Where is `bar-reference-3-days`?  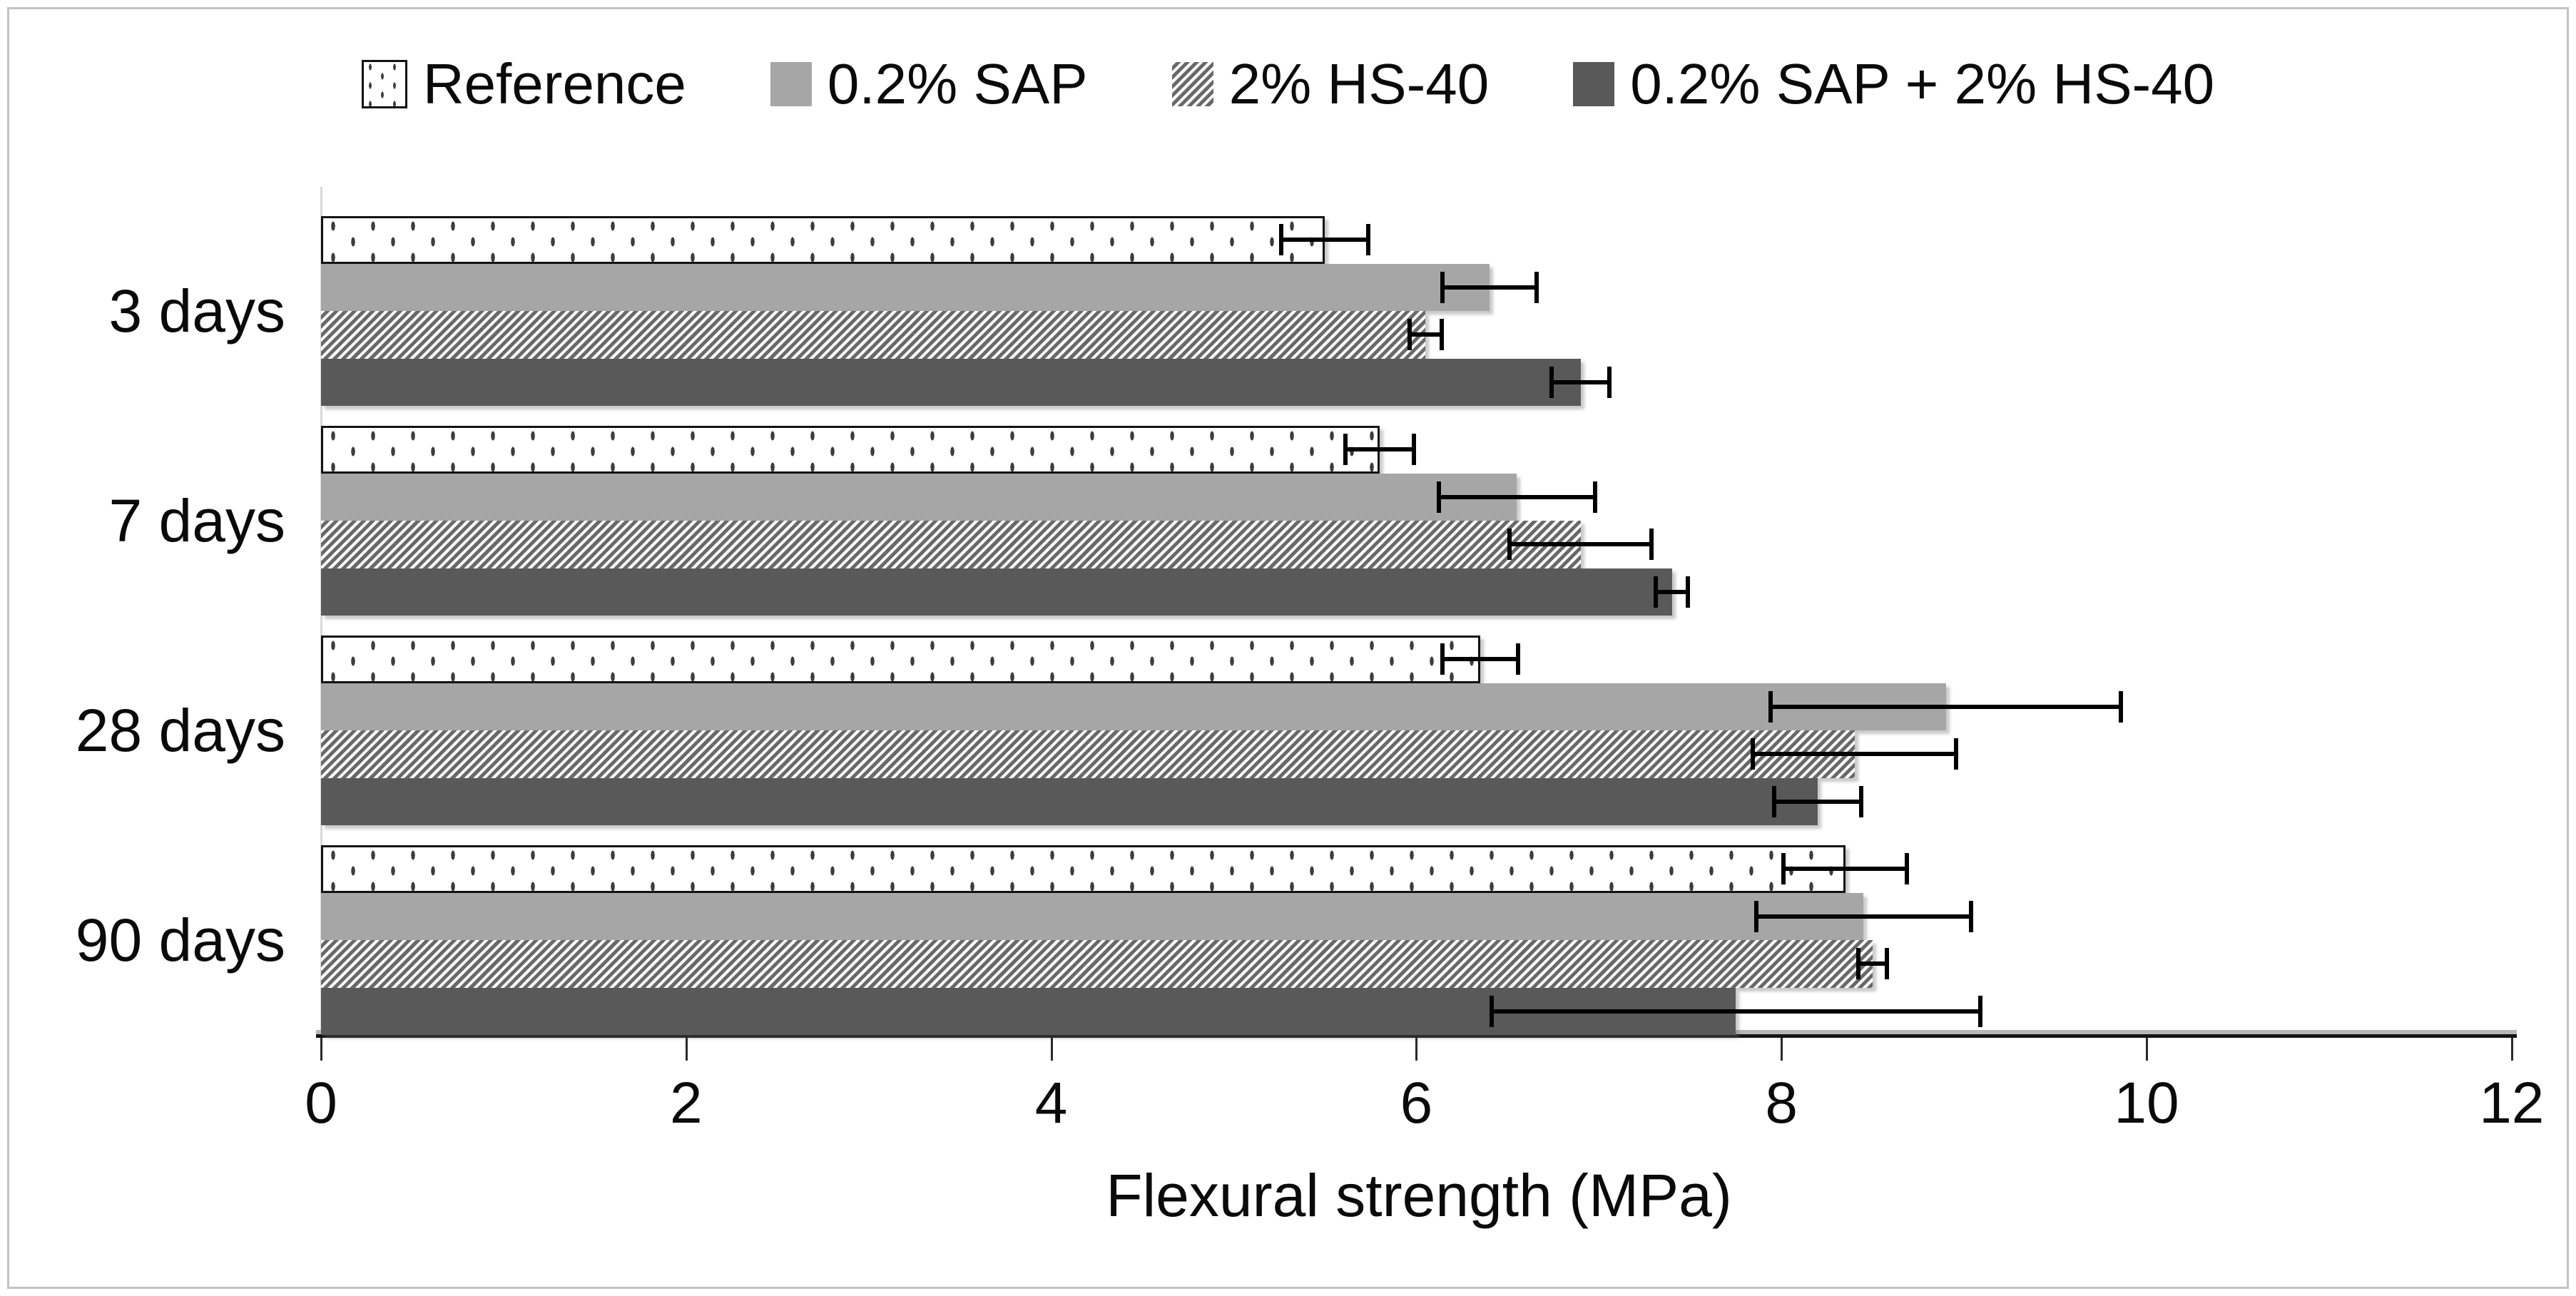 bar-reference-3-days is located at coordinates (823, 240).